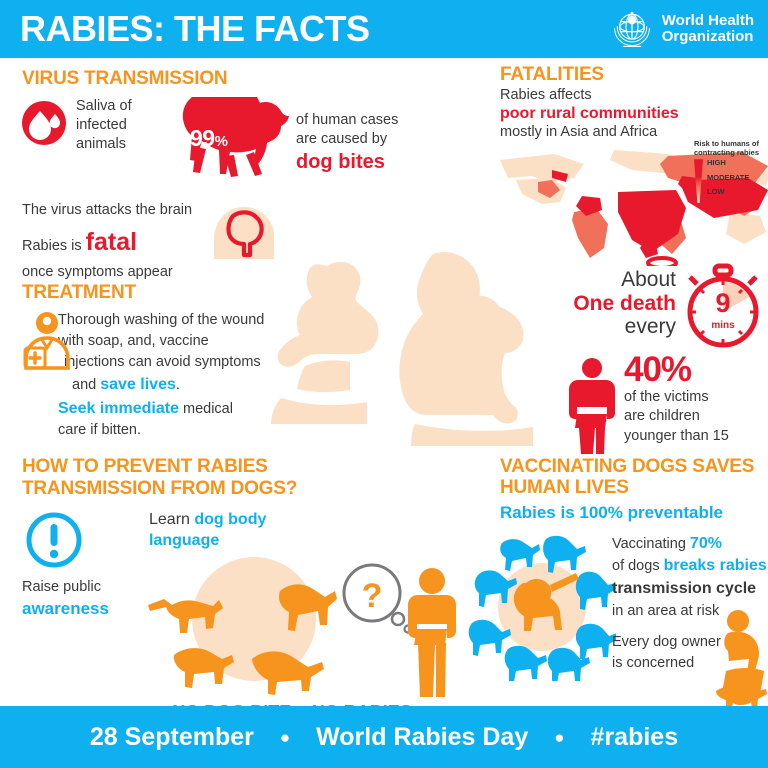 This screenshot has width=768, height=768. What do you see at coordinates (161, 320) in the screenshot?
I see `treatment-line-1: Thorough washing of the wound` at bounding box center [161, 320].